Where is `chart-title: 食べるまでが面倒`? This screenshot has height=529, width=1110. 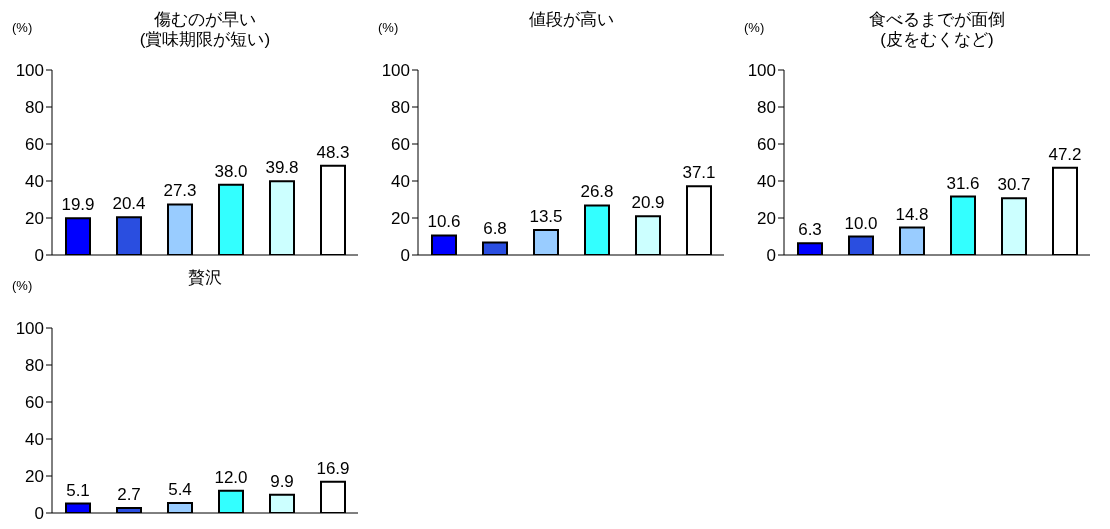
chart-title: 食べるまでが面倒 is located at coordinates (937, 20).